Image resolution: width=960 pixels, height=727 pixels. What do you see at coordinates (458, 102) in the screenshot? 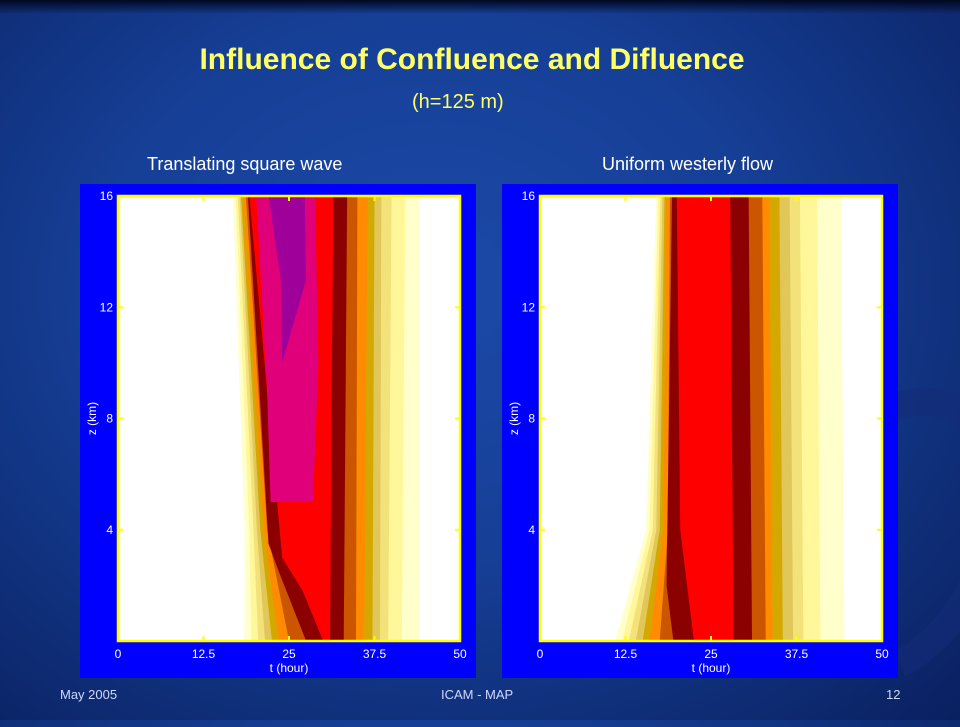
I see `slide-subtitle: (h=125 m)` at bounding box center [458, 102].